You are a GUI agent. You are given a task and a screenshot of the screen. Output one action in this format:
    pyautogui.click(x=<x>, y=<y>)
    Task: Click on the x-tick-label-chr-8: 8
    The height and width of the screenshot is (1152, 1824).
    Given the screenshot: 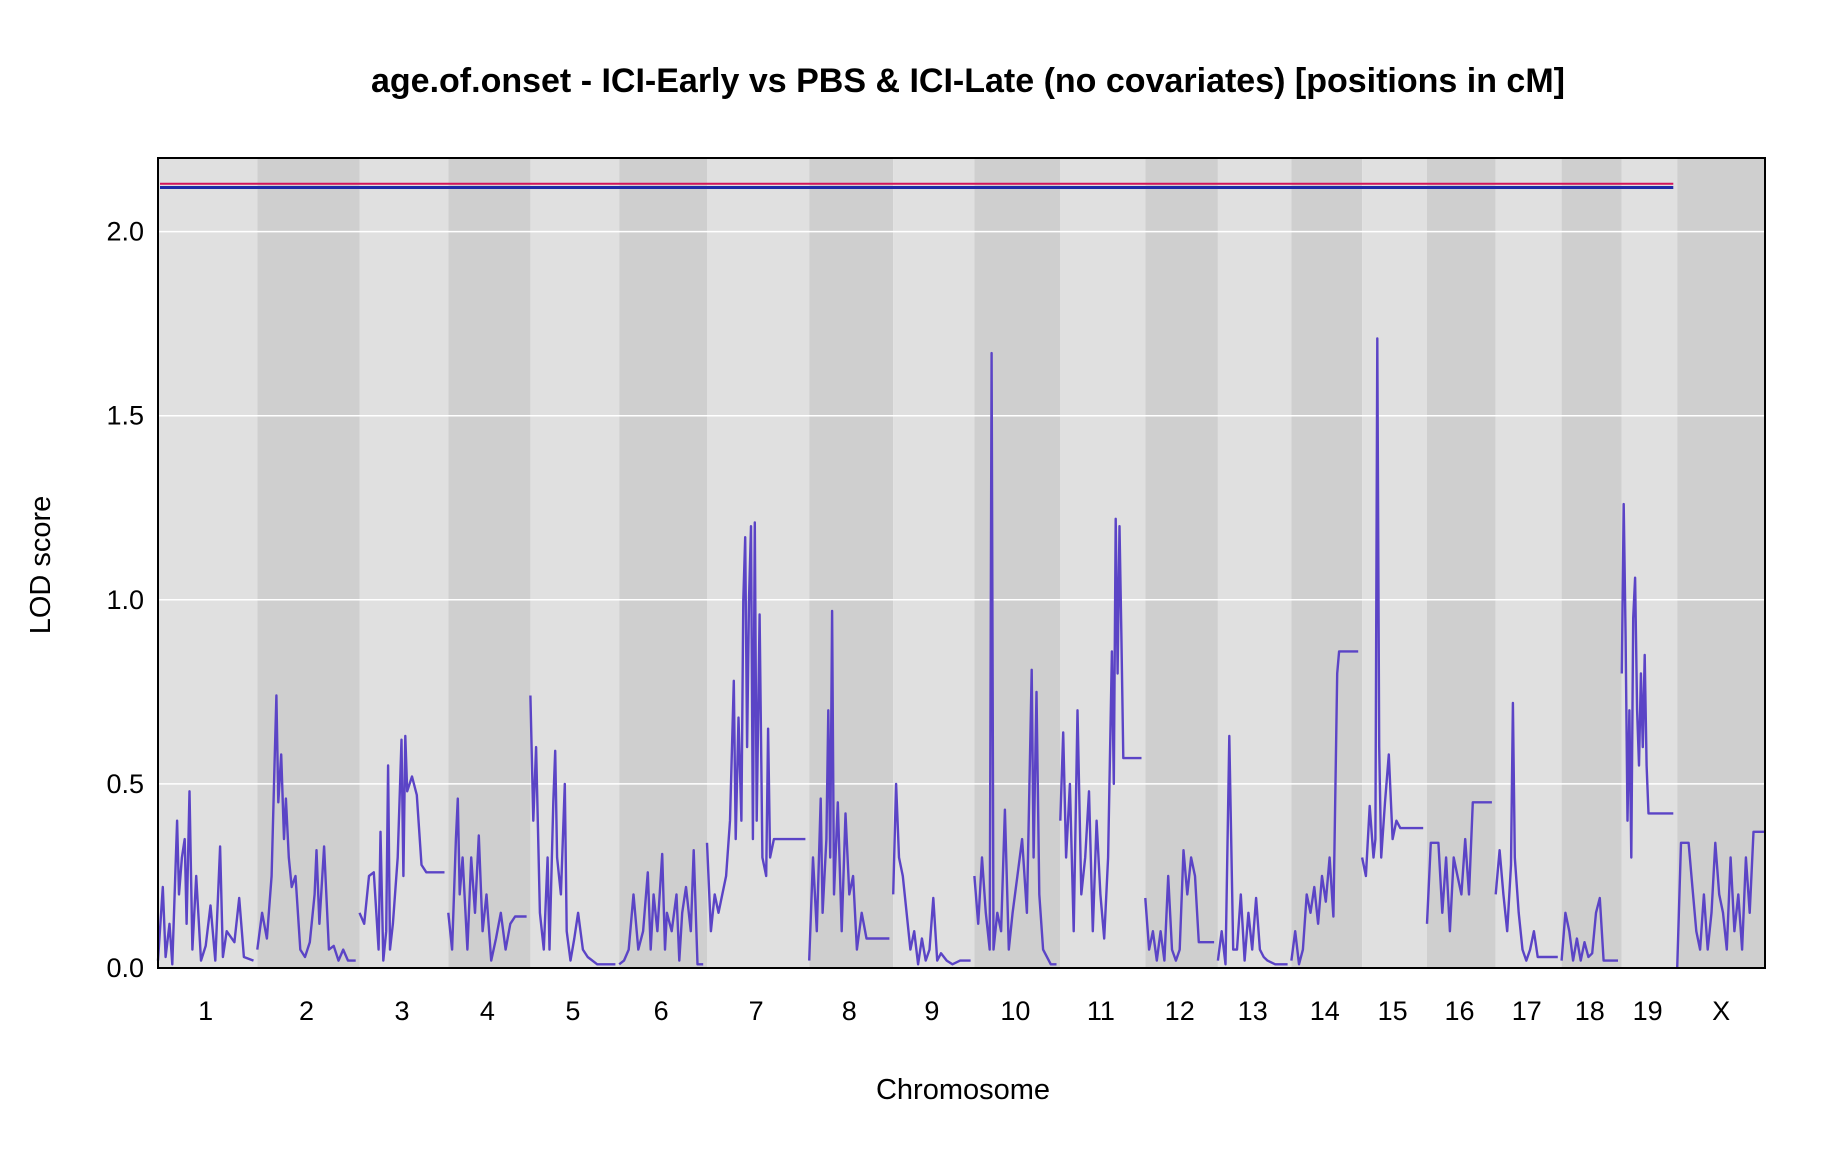 What is the action you would take?
    pyautogui.click(x=849, y=1011)
    